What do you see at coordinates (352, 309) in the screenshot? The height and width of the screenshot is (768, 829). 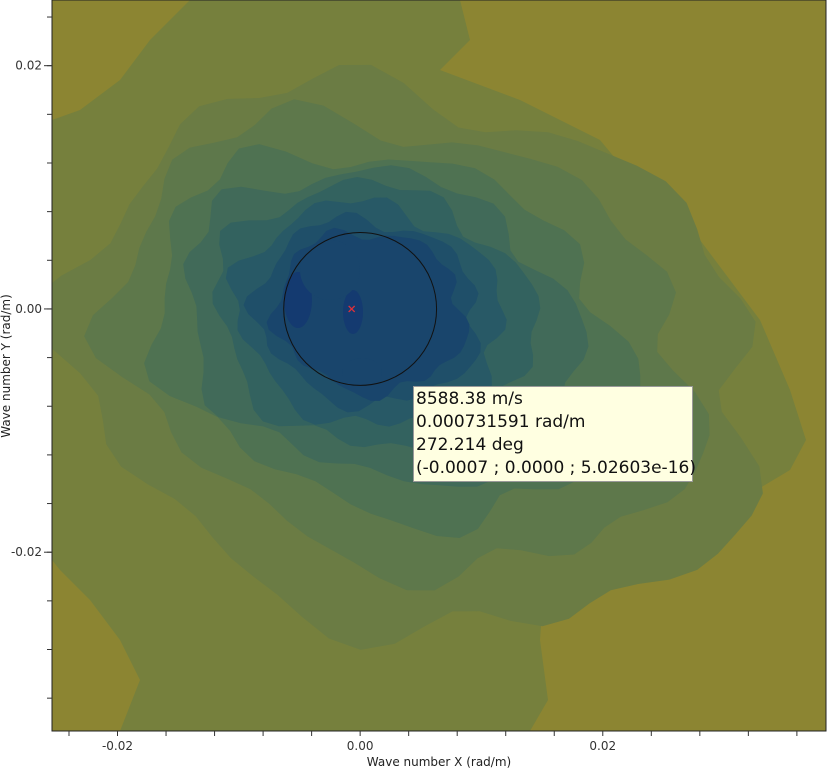 I see `peak-marker-icon` at bounding box center [352, 309].